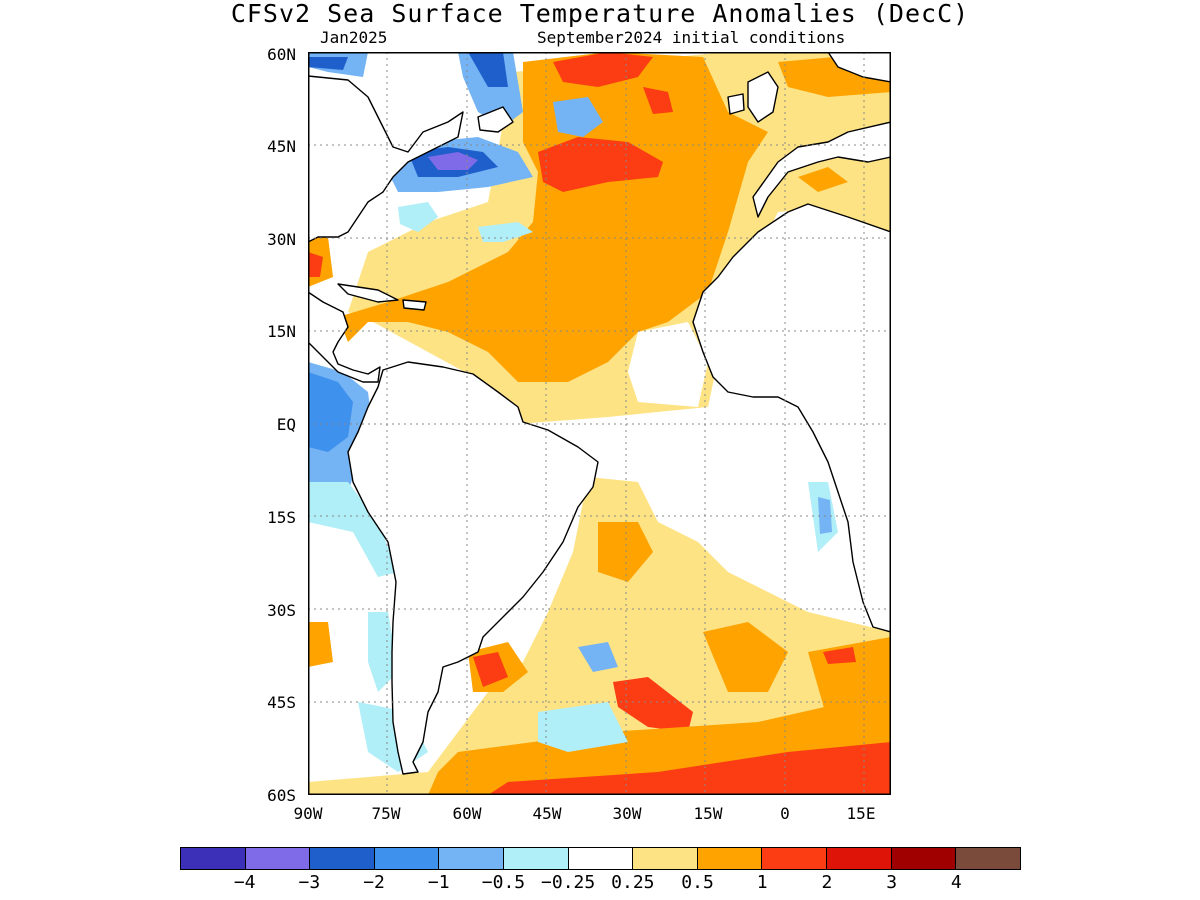  Describe the element at coordinates (633, 882) in the screenshot. I see `colorbar-tick-label: 0.25` at that location.